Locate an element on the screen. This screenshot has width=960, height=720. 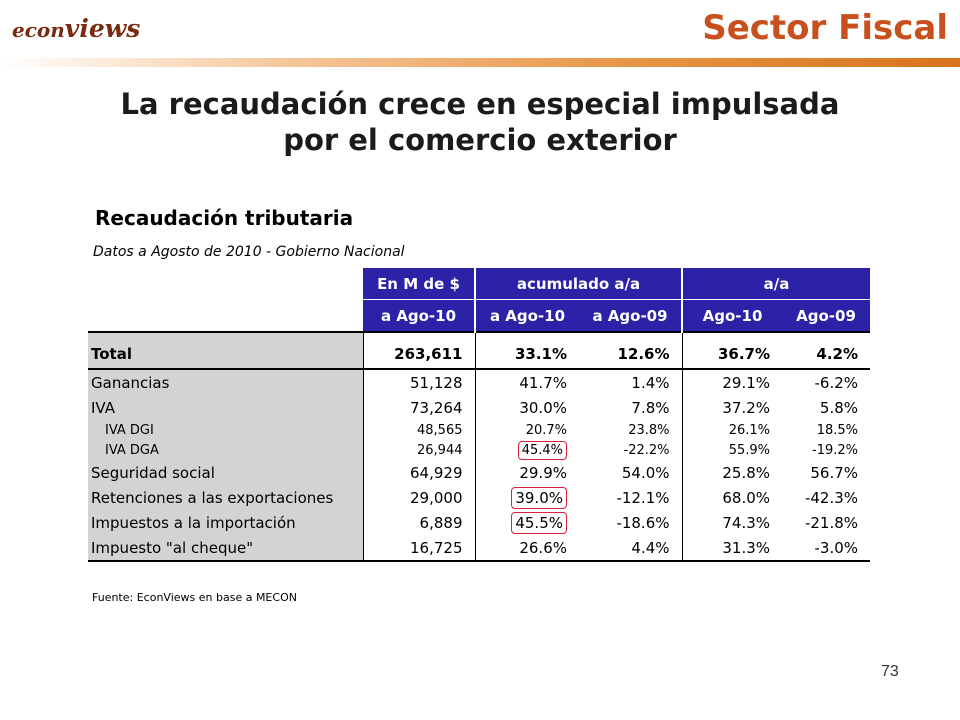
row-label: Impuestos a la importación is located at coordinates (225, 522).